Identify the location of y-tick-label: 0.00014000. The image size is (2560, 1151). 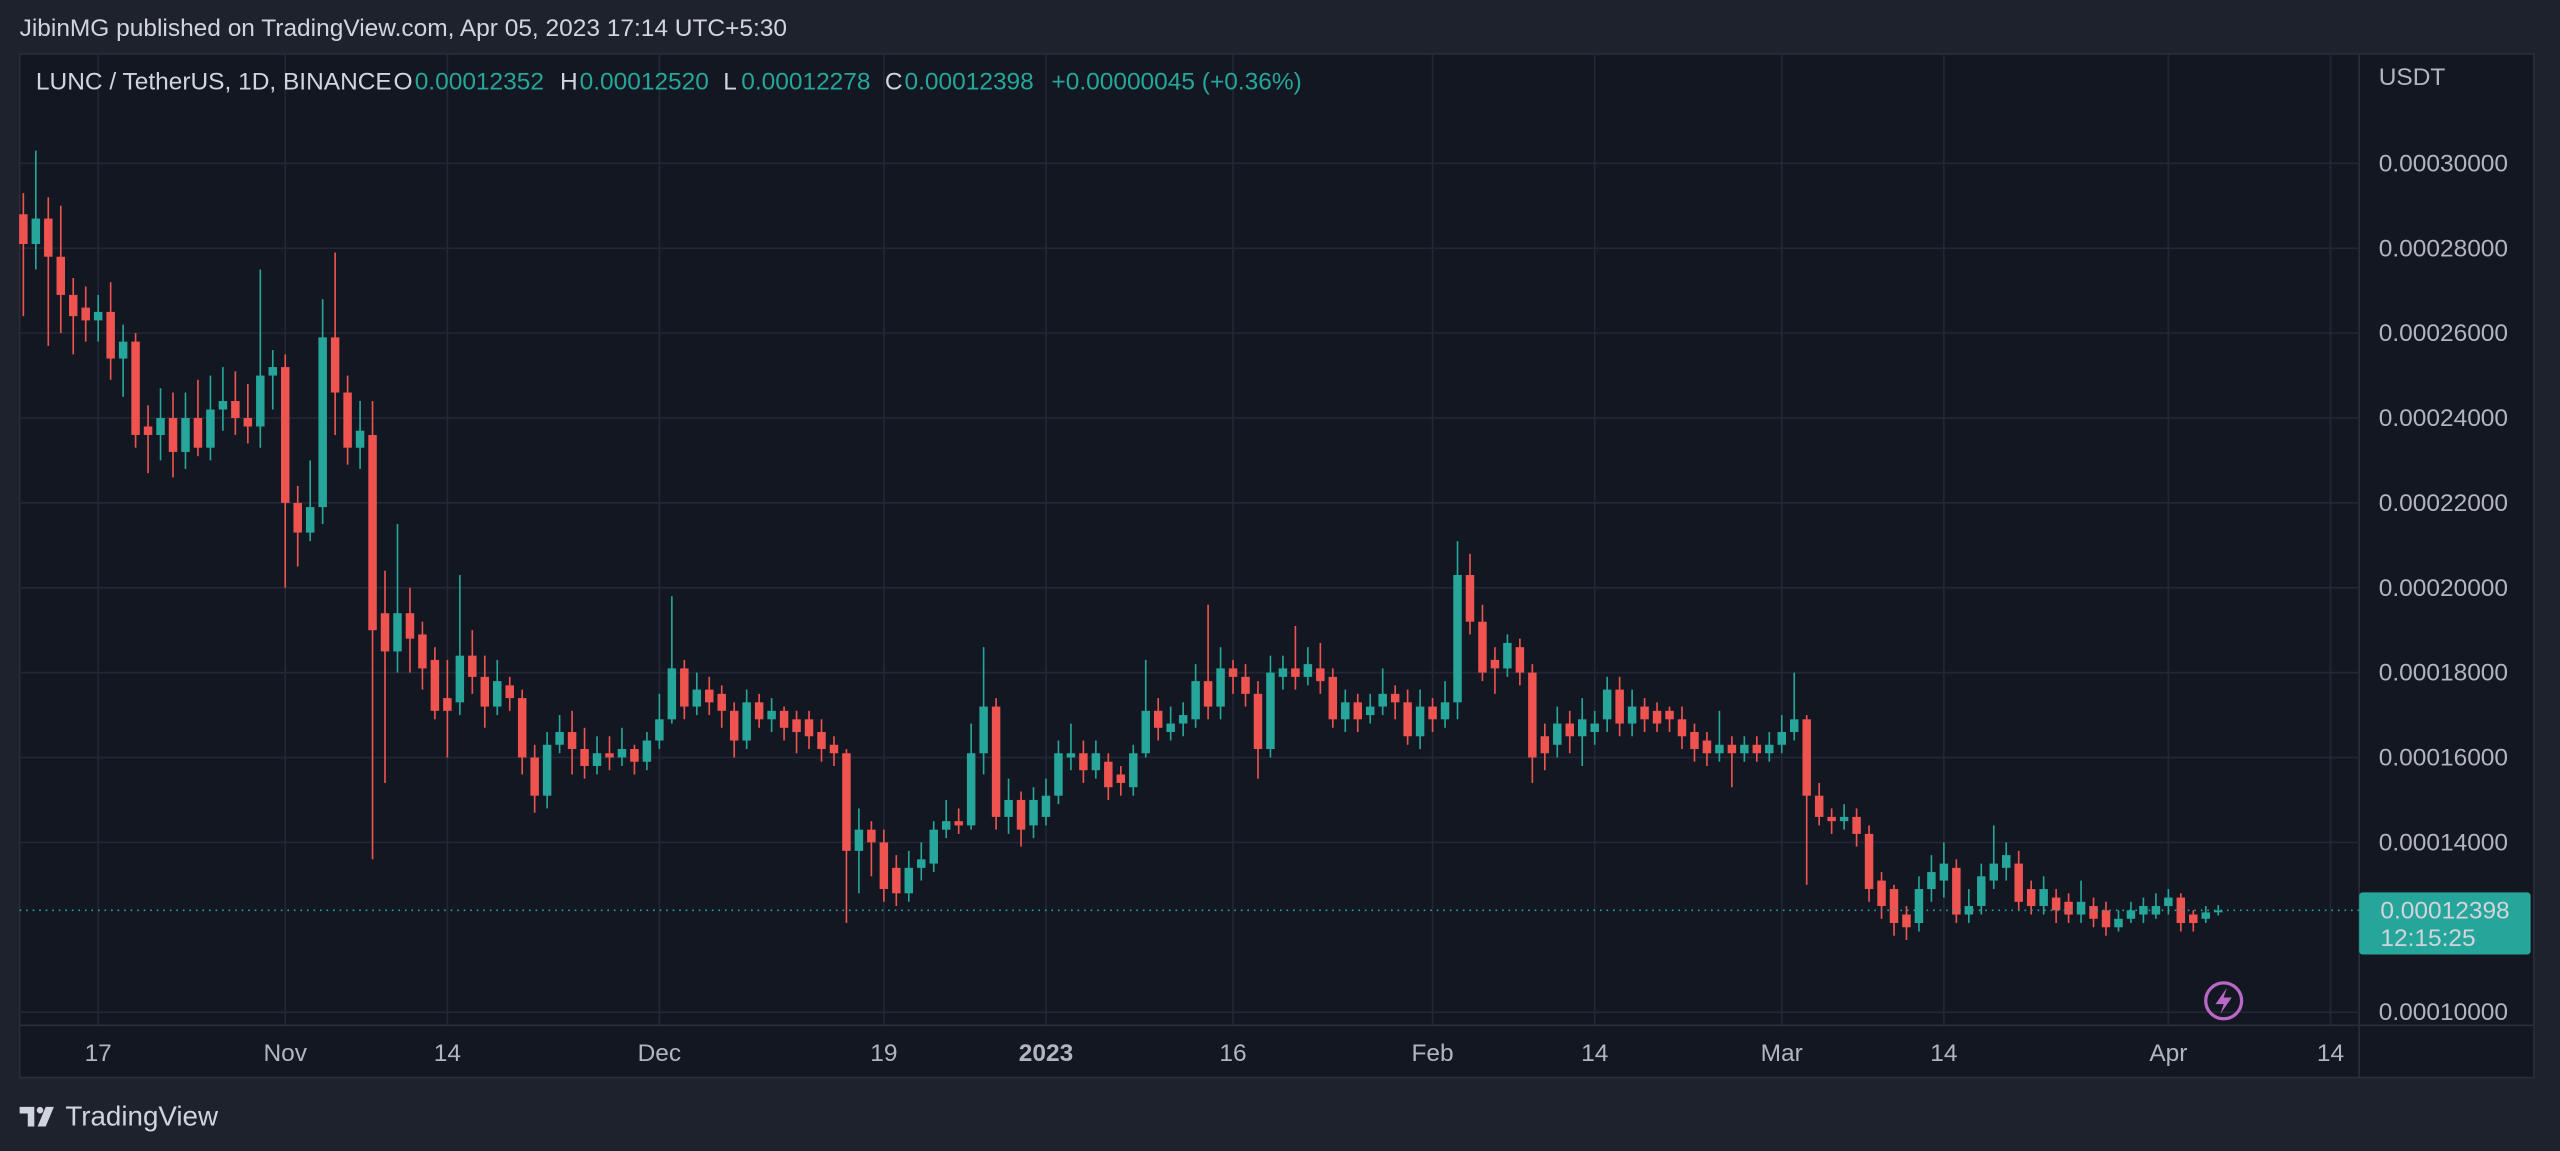
(2443, 842).